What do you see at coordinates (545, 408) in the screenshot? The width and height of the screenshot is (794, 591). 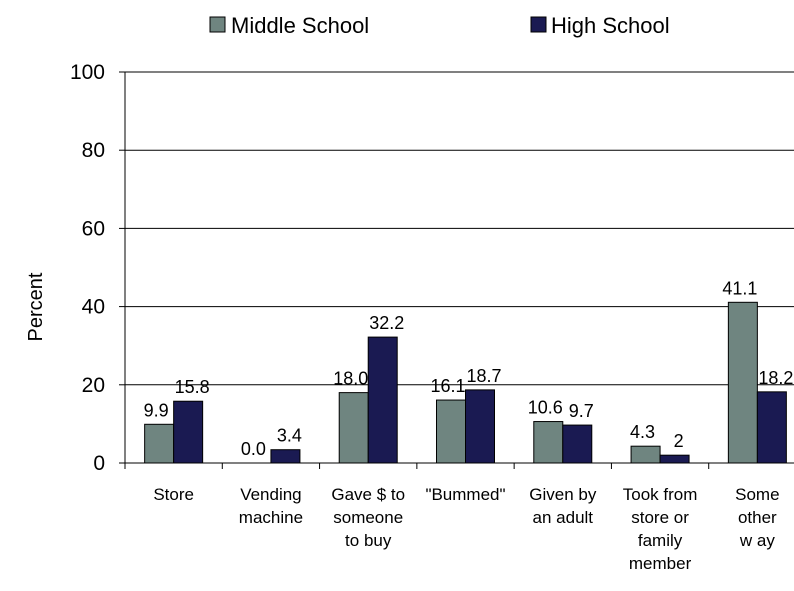 I see `data-label-middle-school: 10.6` at bounding box center [545, 408].